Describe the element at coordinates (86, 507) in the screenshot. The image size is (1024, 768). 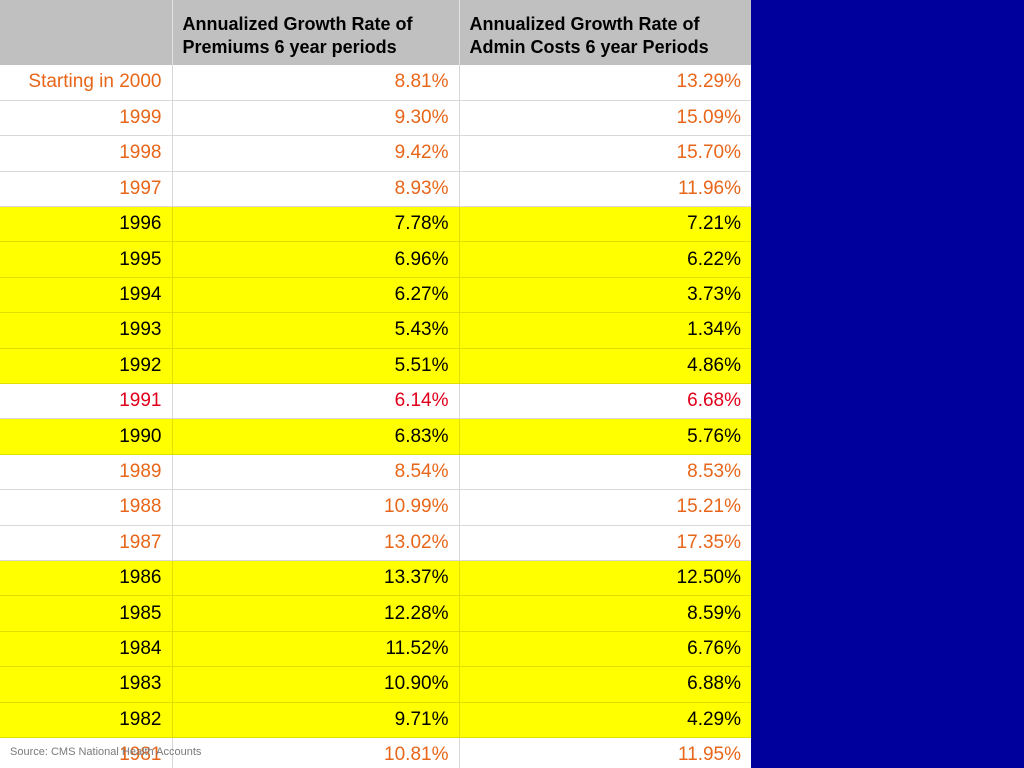
I see `period-cell: 1988` at that location.